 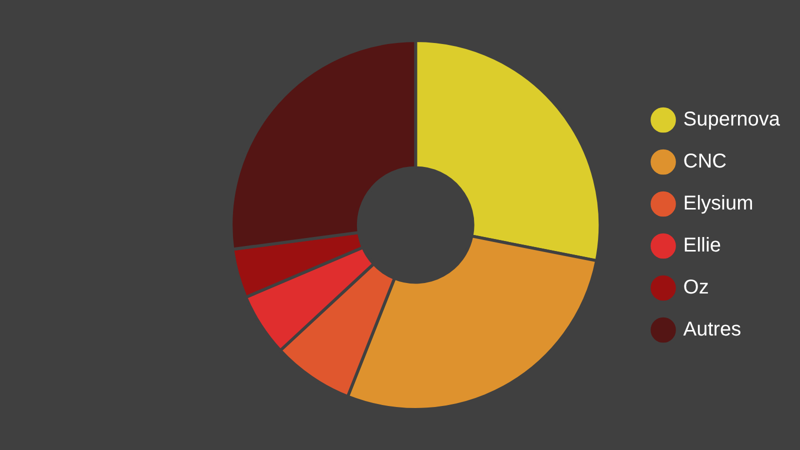 I want to click on legend-label: Oz, so click(x=696, y=287).